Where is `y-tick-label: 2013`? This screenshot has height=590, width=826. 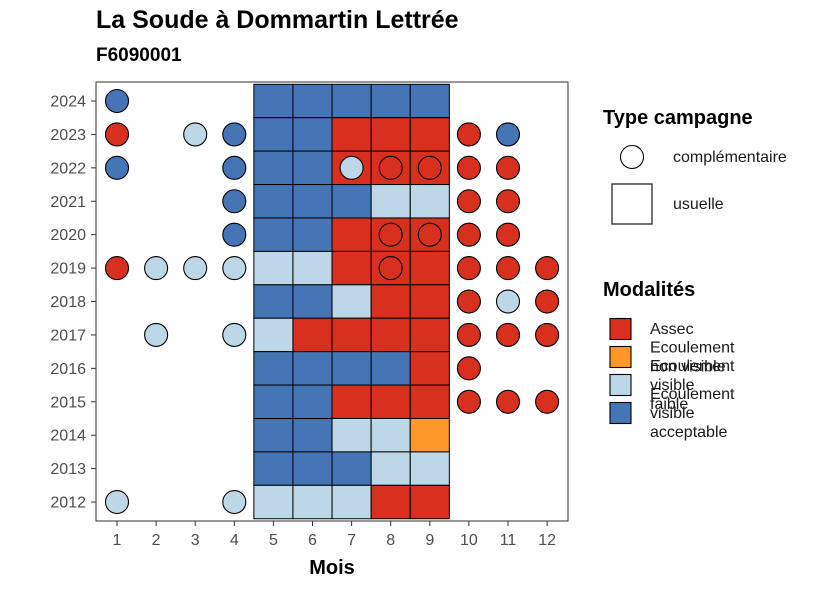
y-tick-label: 2013 is located at coordinates (68, 469).